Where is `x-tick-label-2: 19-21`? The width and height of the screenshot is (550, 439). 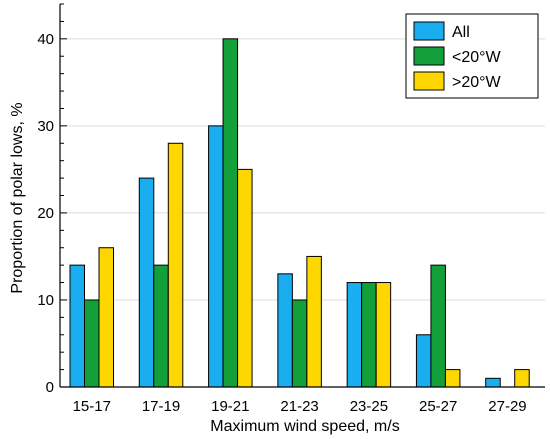
x-tick-label-2: 19-21 is located at coordinates (230, 406).